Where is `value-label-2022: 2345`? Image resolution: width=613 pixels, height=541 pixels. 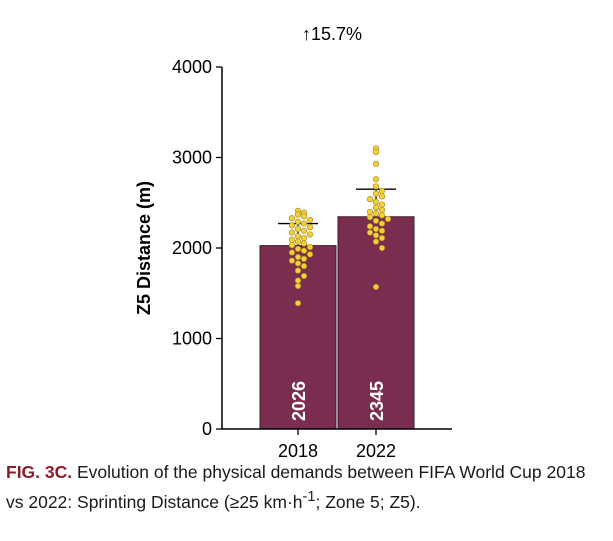 value-label-2022: 2345 is located at coordinates (377, 401).